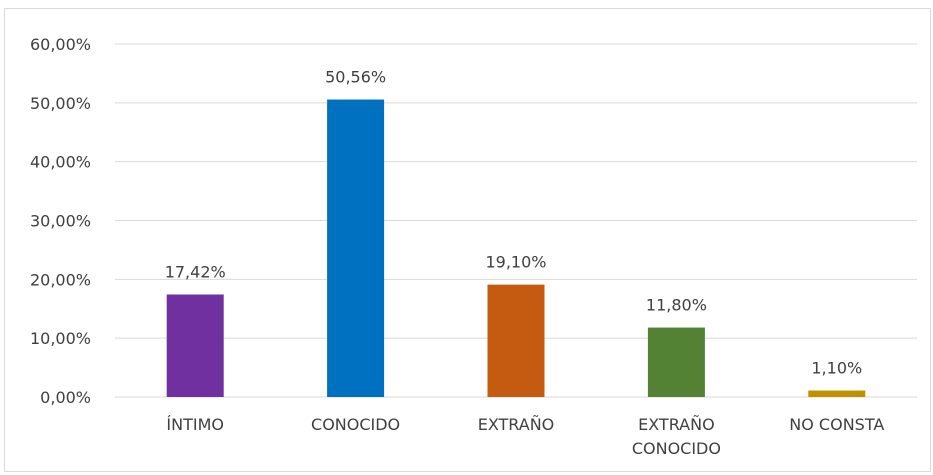 The height and width of the screenshot is (475, 933). What do you see at coordinates (60, 338) in the screenshot?
I see `y-tick-label: 10,00%` at bounding box center [60, 338].